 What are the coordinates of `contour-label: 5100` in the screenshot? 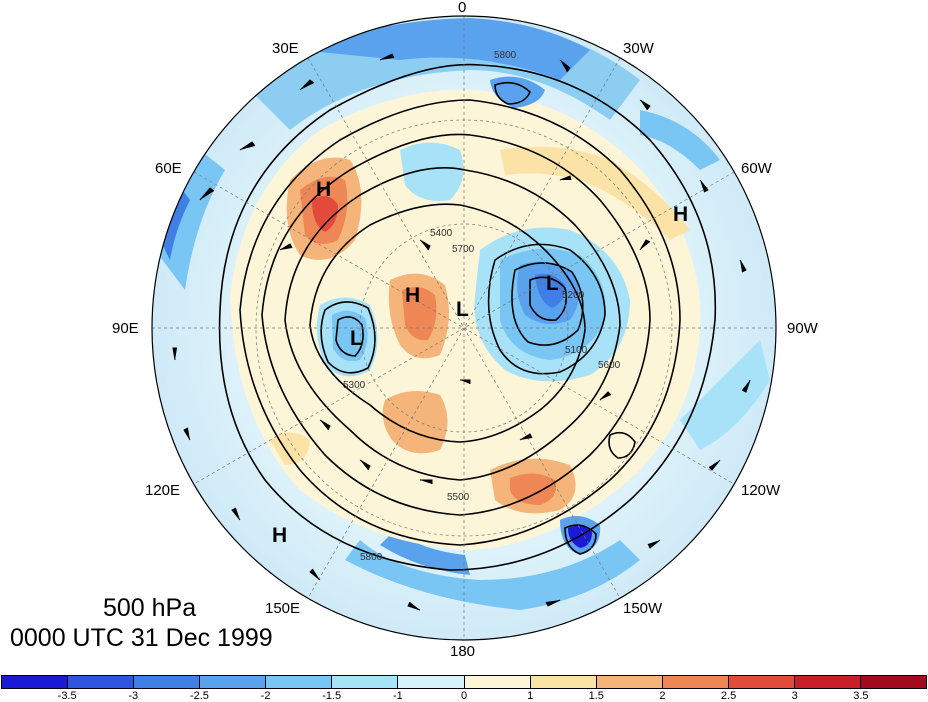 It's located at (576, 350).